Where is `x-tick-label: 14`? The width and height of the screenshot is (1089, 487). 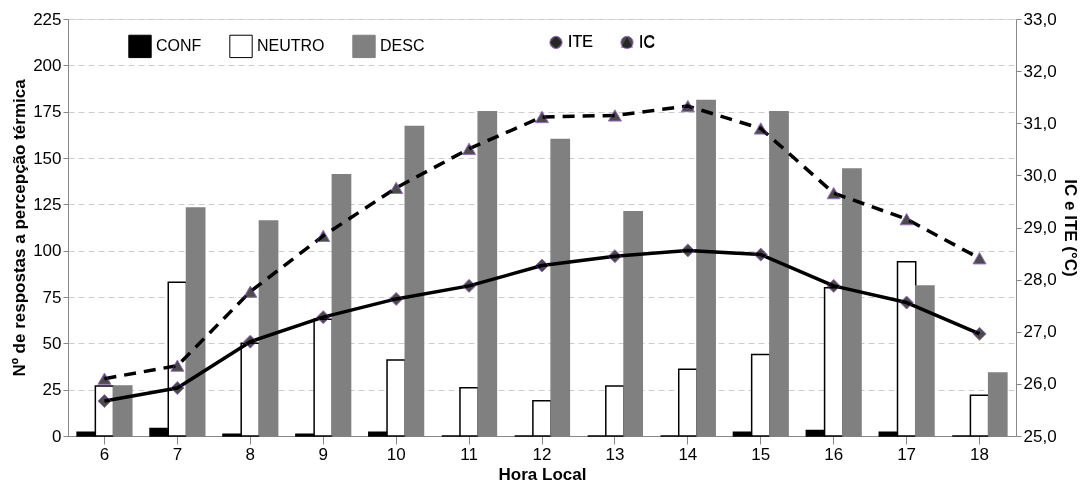
x-tick-label: 14 is located at coordinates (688, 454).